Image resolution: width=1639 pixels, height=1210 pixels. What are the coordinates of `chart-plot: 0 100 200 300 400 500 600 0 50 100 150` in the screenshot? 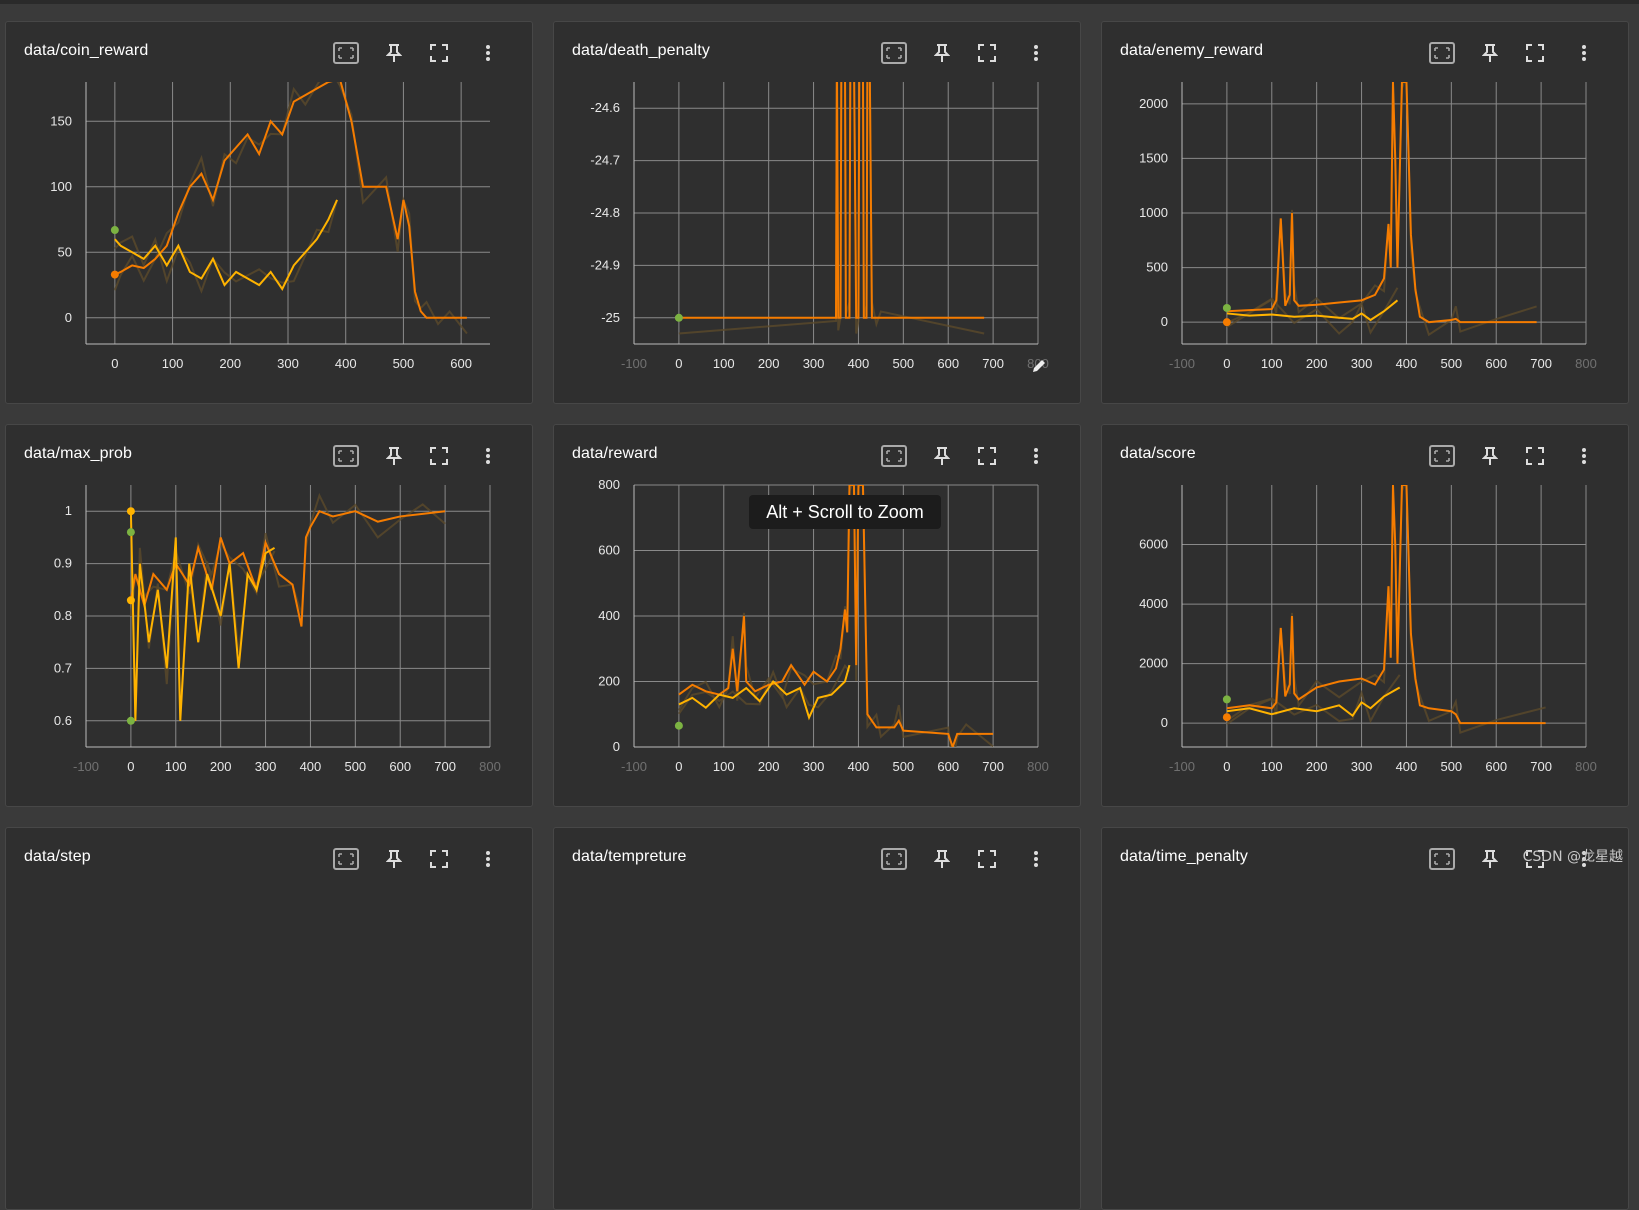 It's located at (269, 213).